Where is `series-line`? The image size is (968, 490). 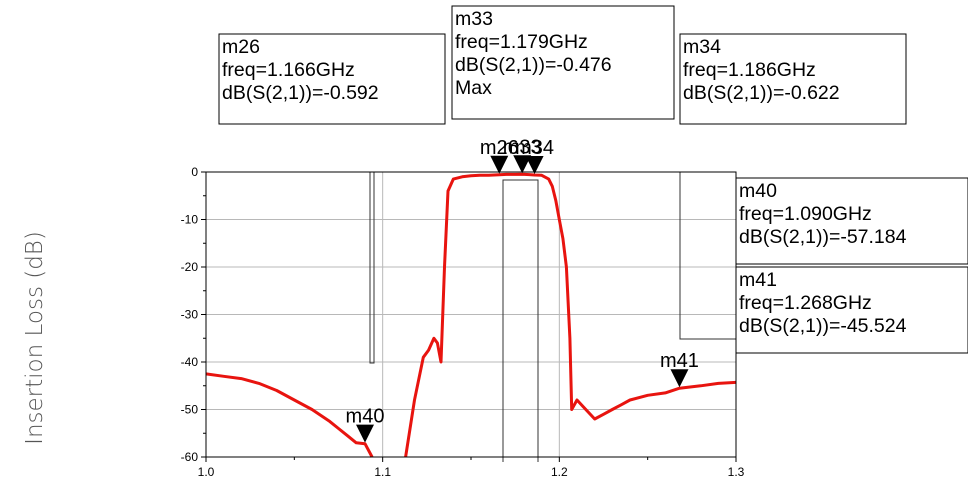
series-line is located at coordinates (289, 415).